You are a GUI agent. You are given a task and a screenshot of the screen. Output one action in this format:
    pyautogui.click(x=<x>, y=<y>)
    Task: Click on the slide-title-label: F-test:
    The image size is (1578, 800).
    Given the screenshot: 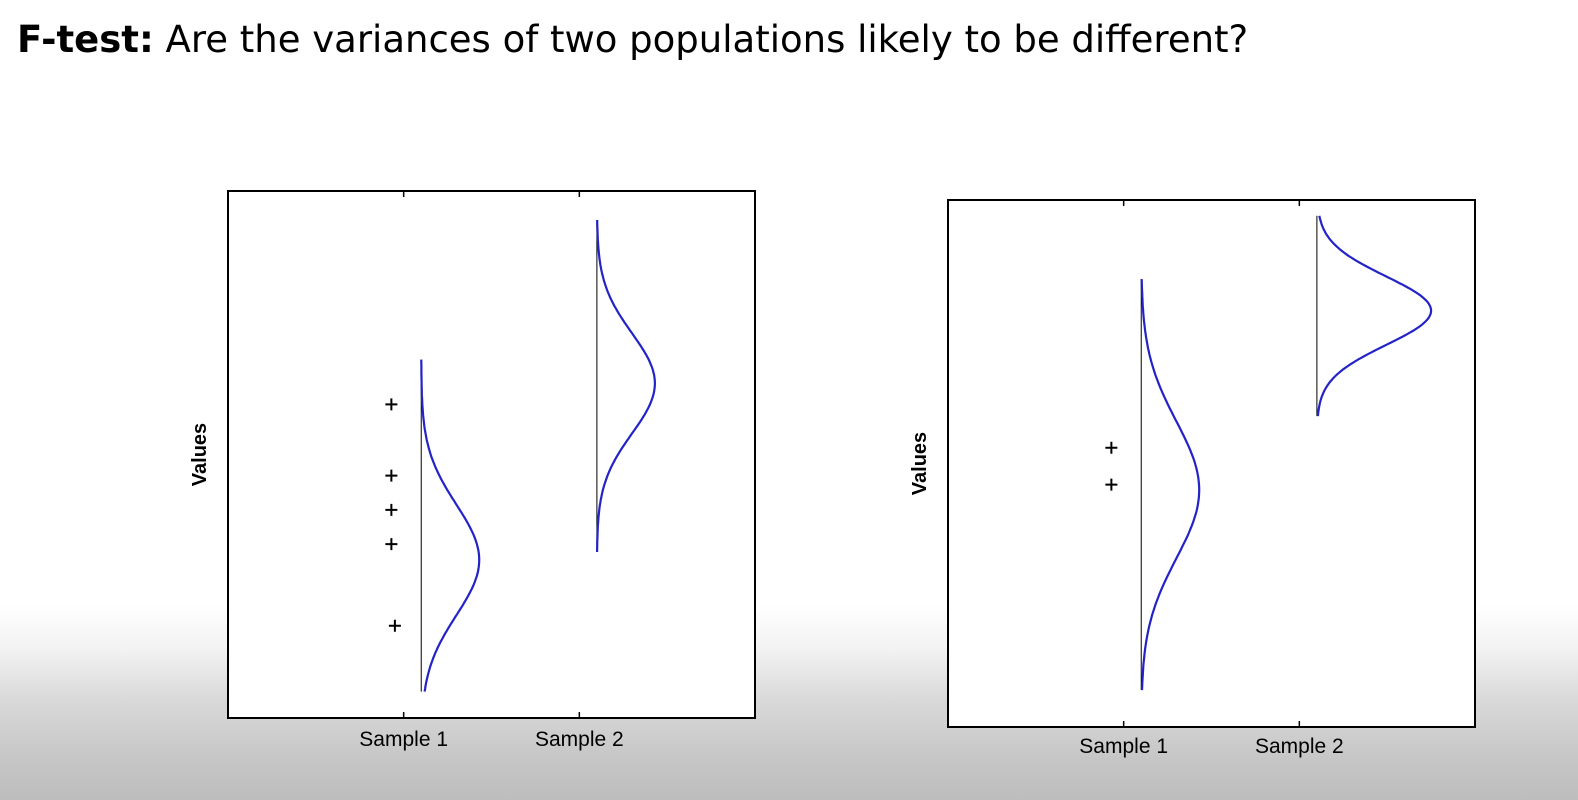 What is the action you would take?
    pyautogui.click(x=85, y=39)
    